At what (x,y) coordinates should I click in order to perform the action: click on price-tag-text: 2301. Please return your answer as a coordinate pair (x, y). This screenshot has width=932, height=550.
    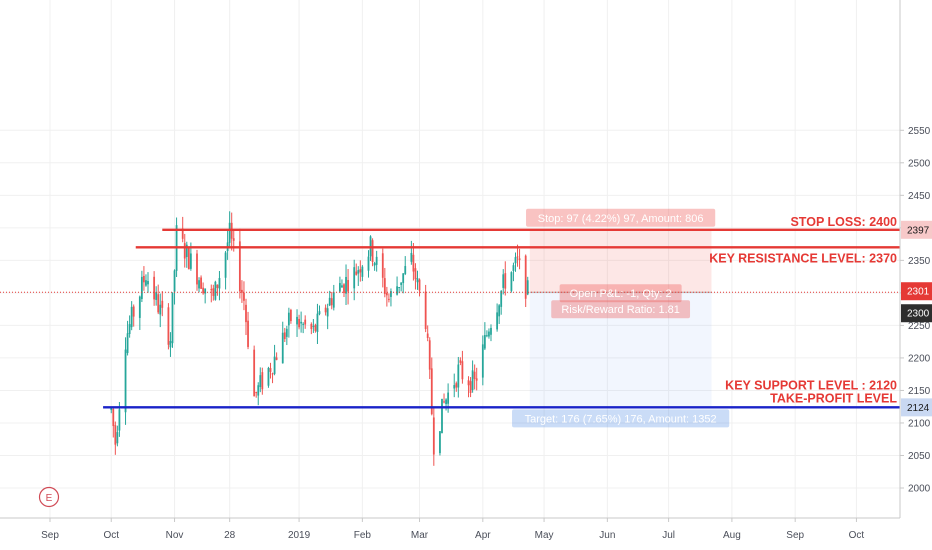
    Looking at the image, I should click on (918, 292).